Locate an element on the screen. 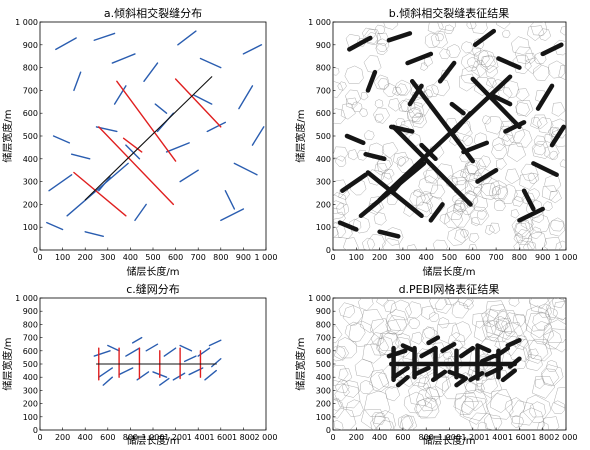 The width and height of the screenshot is (590, 450). y-tick-label: 700 is located at coordinates (30, 338).